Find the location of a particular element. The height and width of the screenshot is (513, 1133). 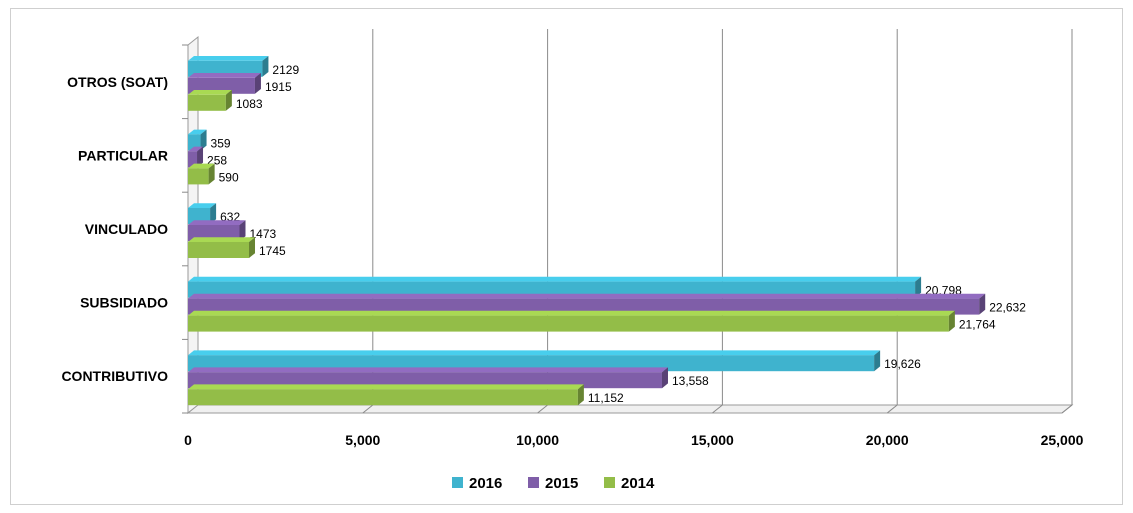

category-label: SUBSIDIADO is located at coordinates (124, 303).